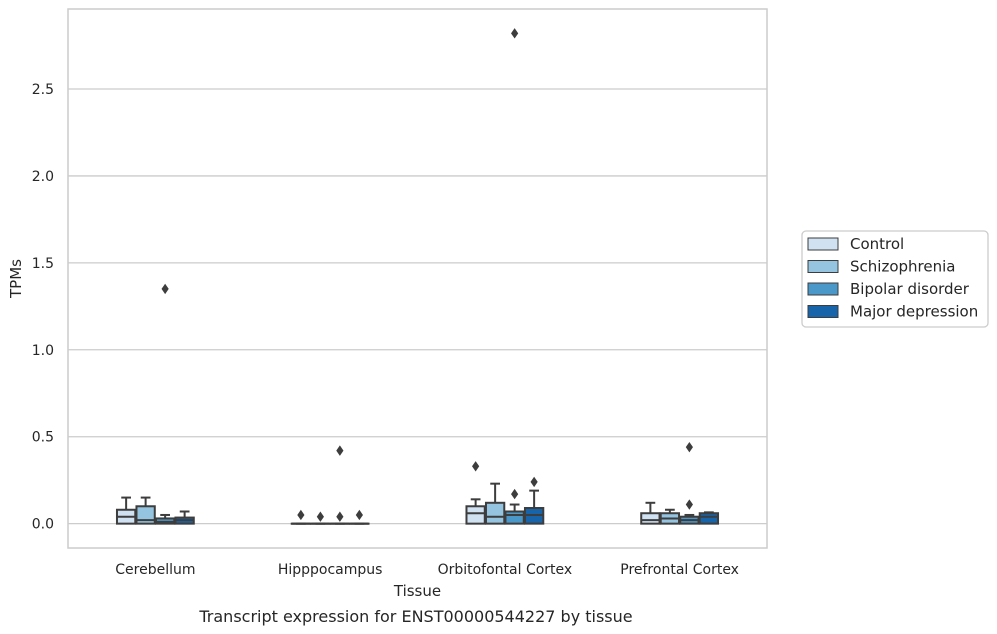  I want to click on x-tick-label: Orbitofontal Cortex, so click(505, 570).